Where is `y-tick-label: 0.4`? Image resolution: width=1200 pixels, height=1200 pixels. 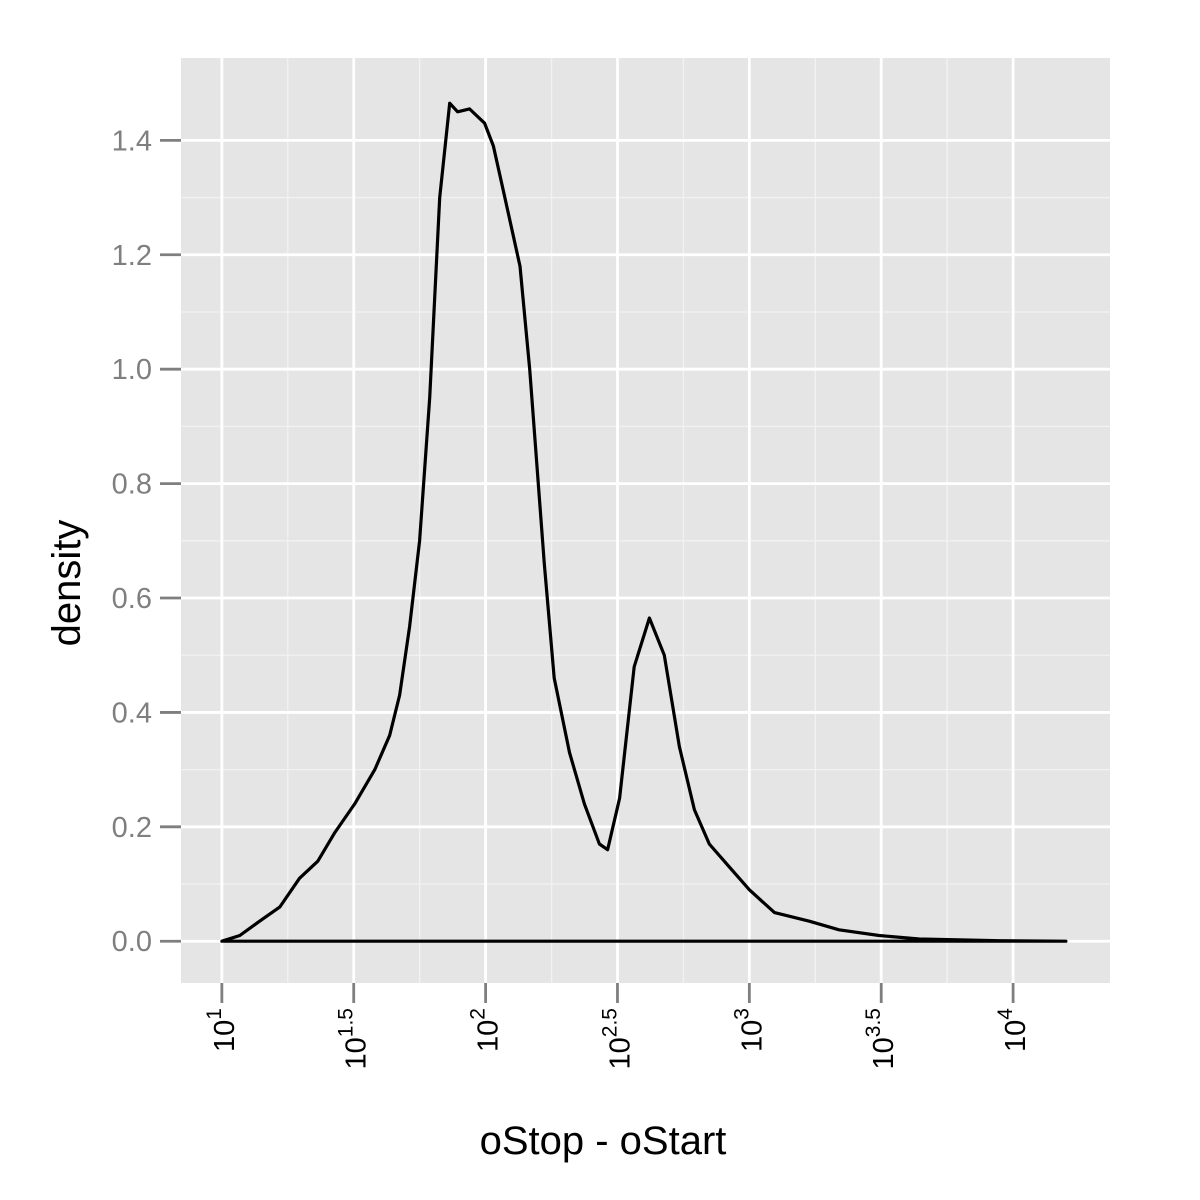 y-tick-label: 0.4 is located at coordinates (132, 713).